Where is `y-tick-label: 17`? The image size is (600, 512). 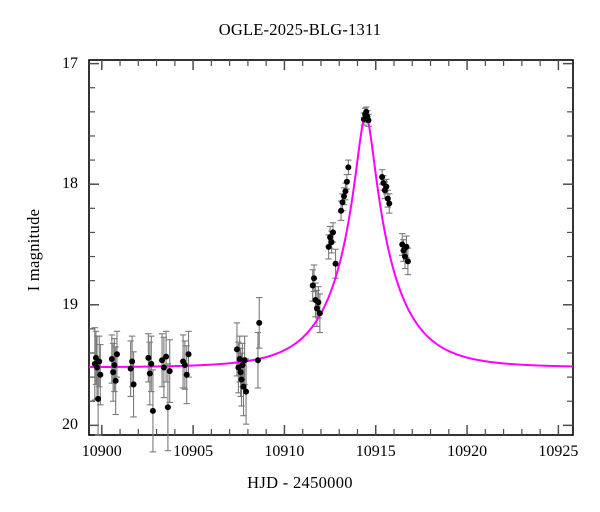 y-tick-label: 17 is located at coordinates (70, 63).